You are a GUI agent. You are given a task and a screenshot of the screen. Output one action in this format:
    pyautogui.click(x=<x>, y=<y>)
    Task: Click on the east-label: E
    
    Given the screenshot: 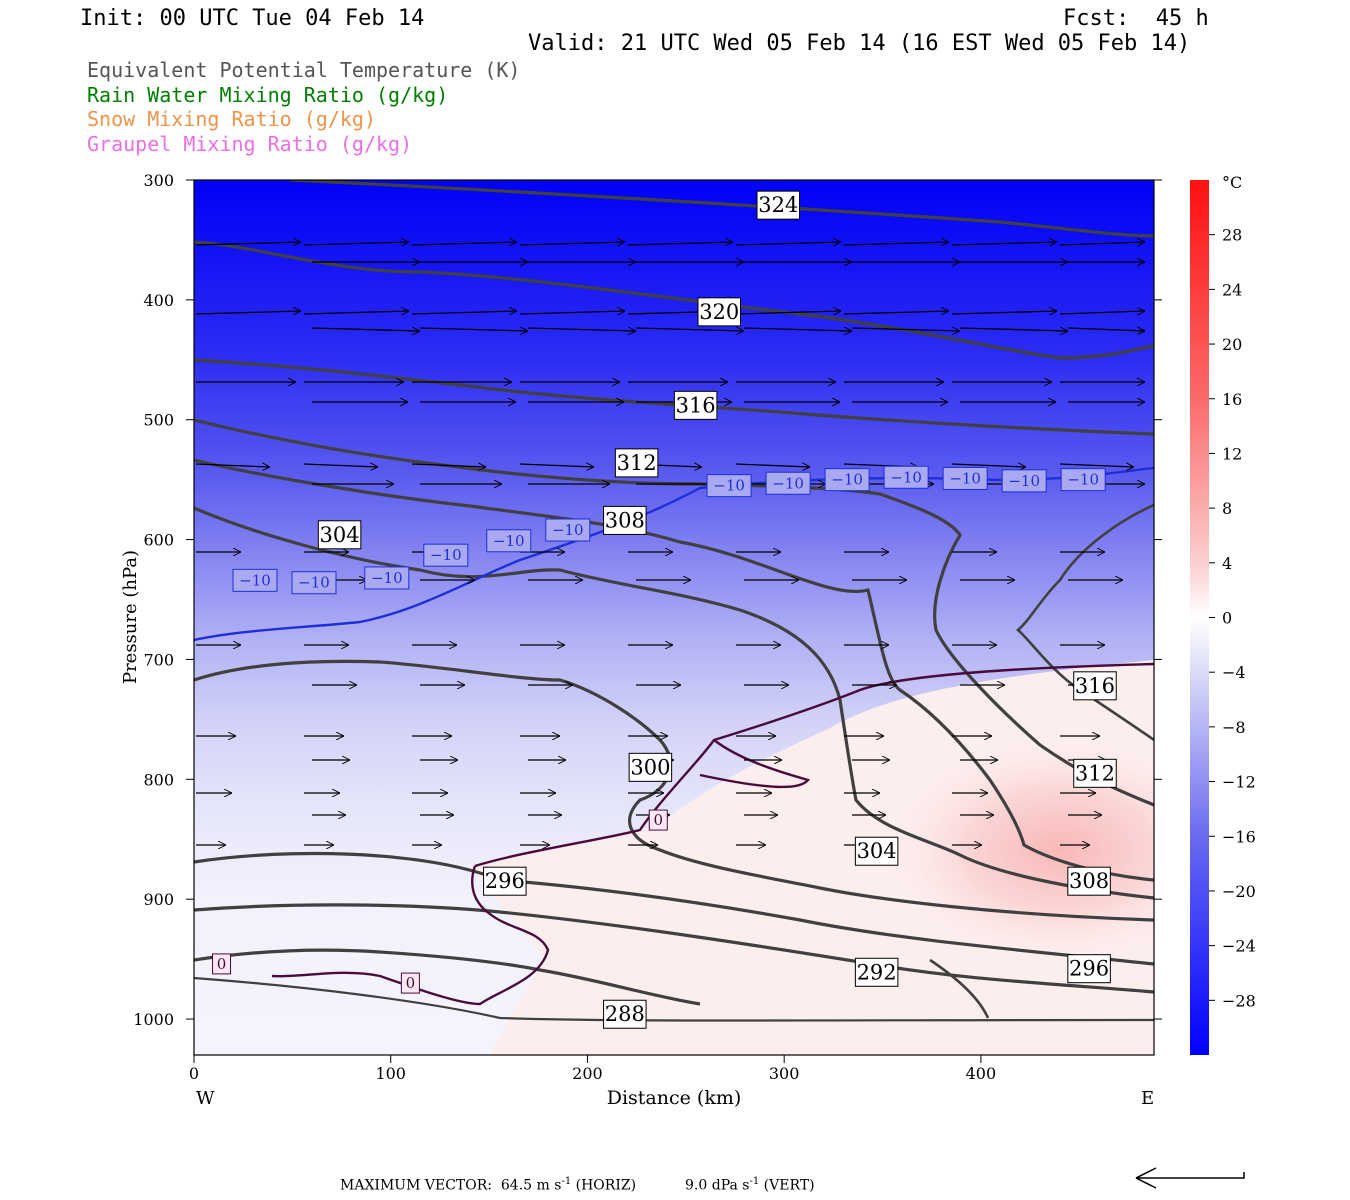 What is the action you would take?
    pyautogui.click(x=1147, y=1098)
    